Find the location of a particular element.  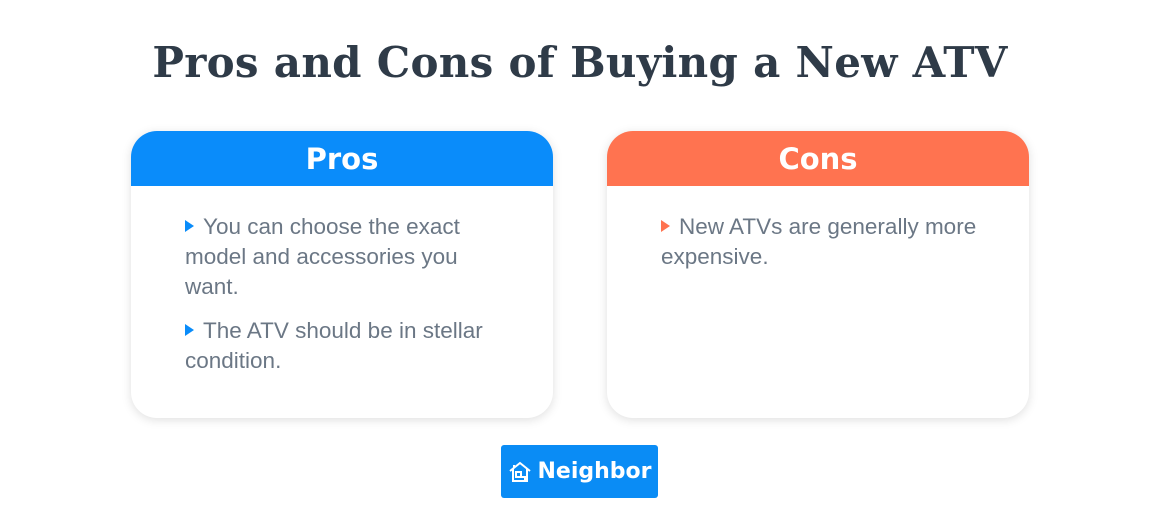

list-item: The ATV should be in stellar condition. is located at coordinates (349, 346).